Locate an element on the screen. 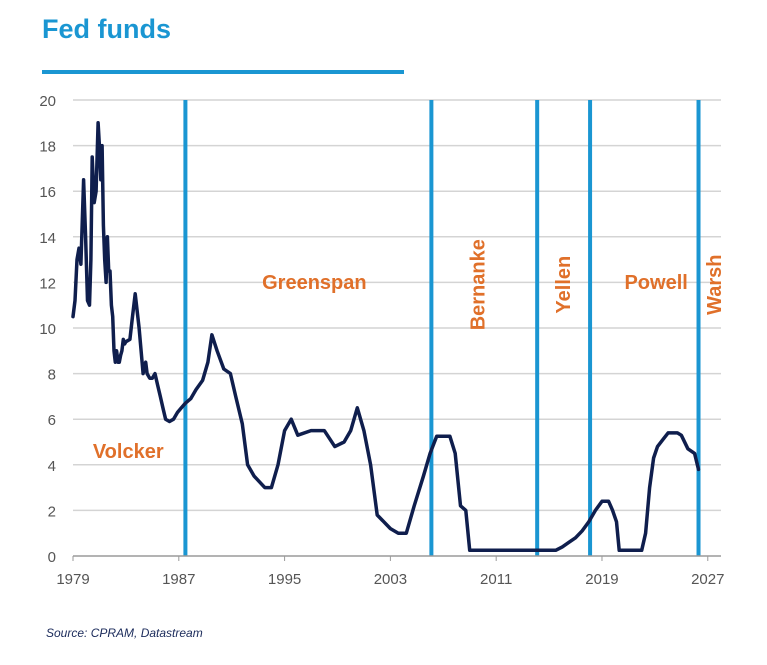 This screenshot has height=665, width=767. x-tick-label: 2003 is located at coordinates (390, 579).